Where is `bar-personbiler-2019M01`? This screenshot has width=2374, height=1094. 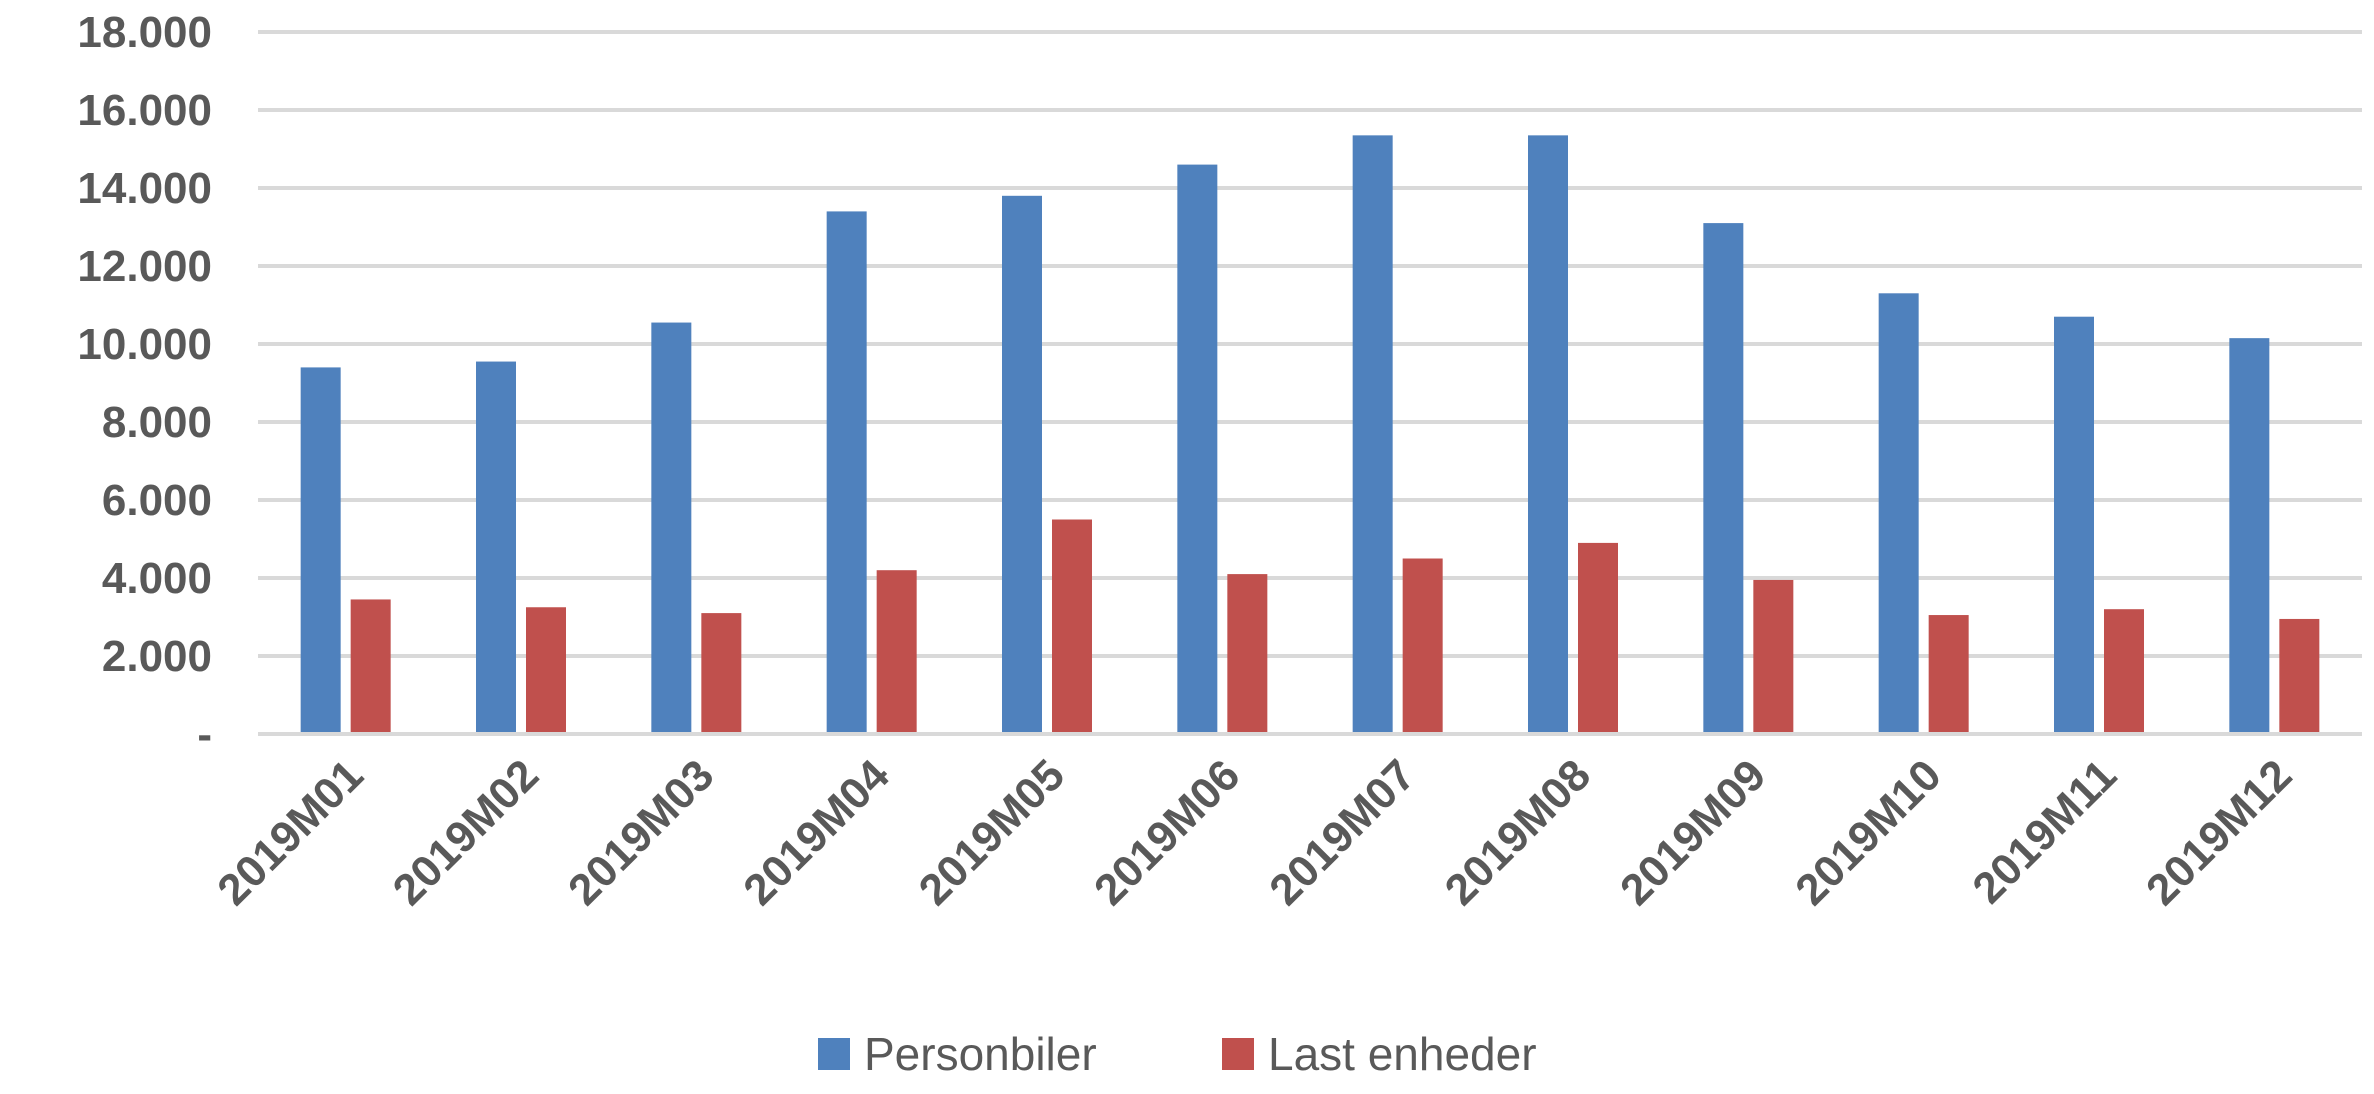 bar-personbiler-2019M01 is located at coordinates (320, 550).